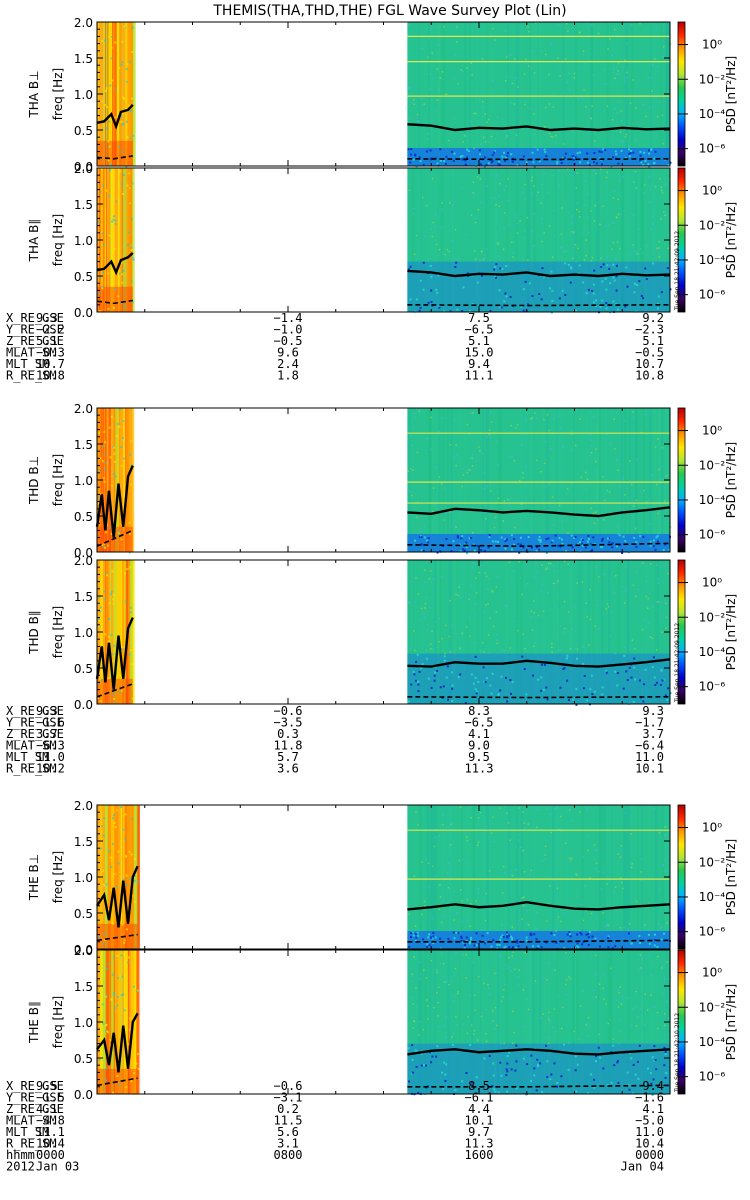 This screenshot has width=750, height=1200. What do you see at coordinates (58, 480) in the screenshot?
I see `panel-ylabel: freq [Hz]` at bounding box center [58, 480].